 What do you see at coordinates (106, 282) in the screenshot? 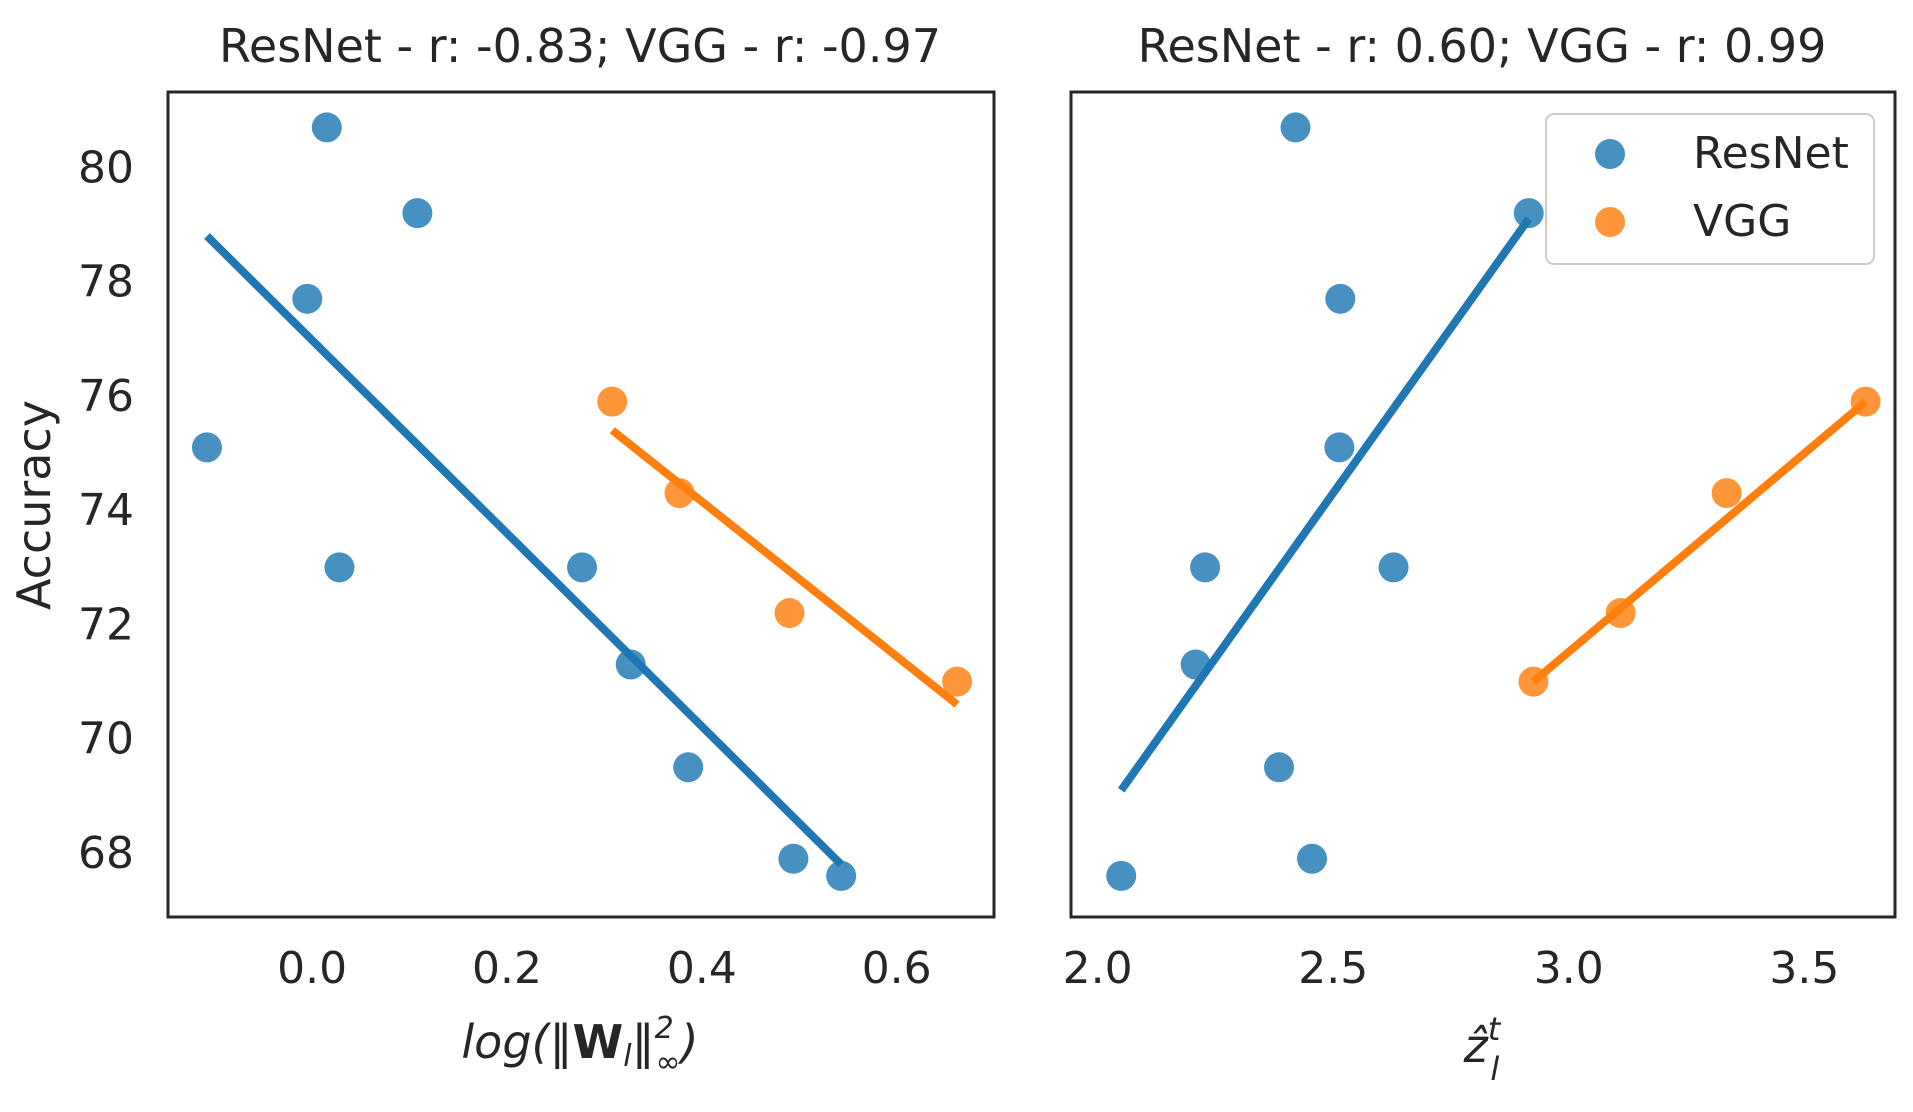
I see `y-tick-label: 78` at bounding box center [106, 282].